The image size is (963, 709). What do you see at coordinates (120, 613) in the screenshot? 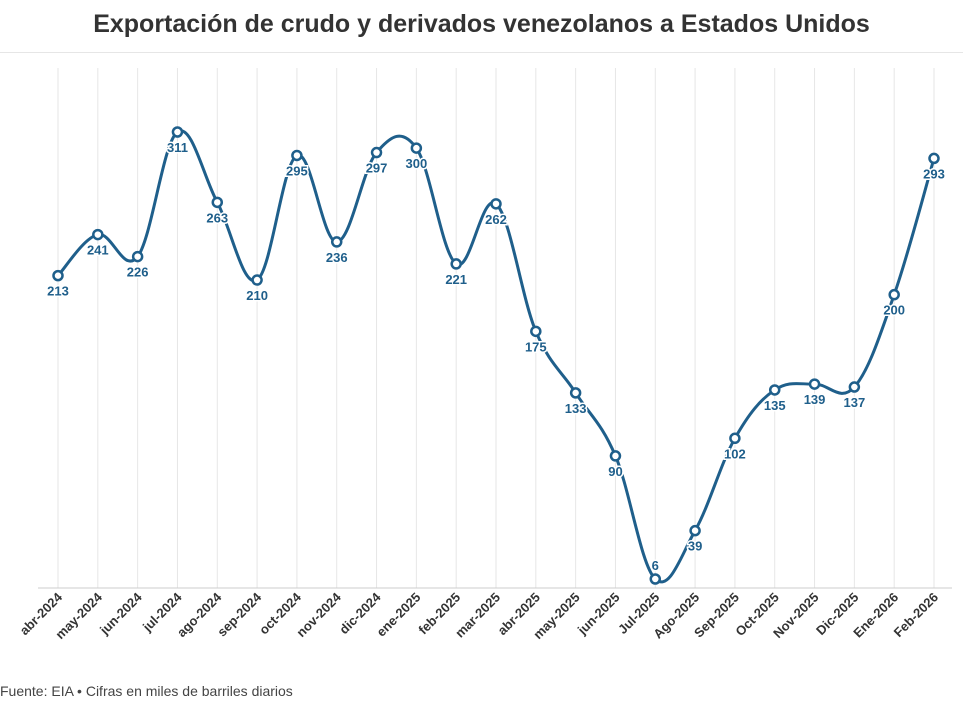
I see `x-tick-label: jun-2024` at bounding box center [120, 613].